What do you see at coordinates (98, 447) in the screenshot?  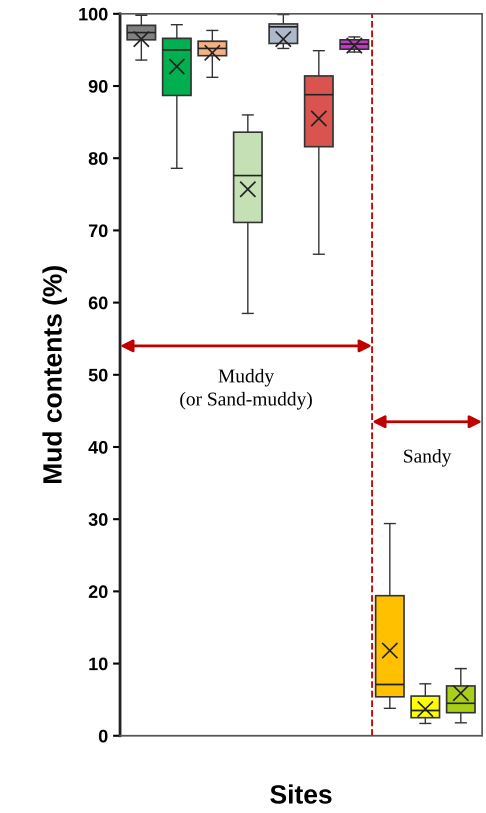 I see `y-tick-label: 40` at bounding box center [98, 447].